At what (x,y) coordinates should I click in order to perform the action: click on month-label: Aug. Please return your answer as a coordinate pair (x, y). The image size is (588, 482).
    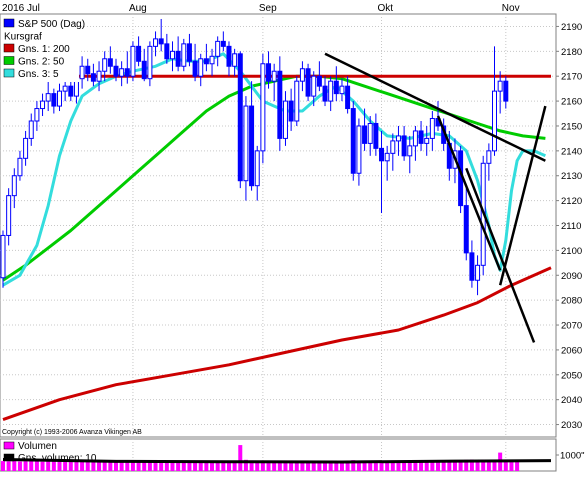
    Looking at the image, I should click on (138, 8).